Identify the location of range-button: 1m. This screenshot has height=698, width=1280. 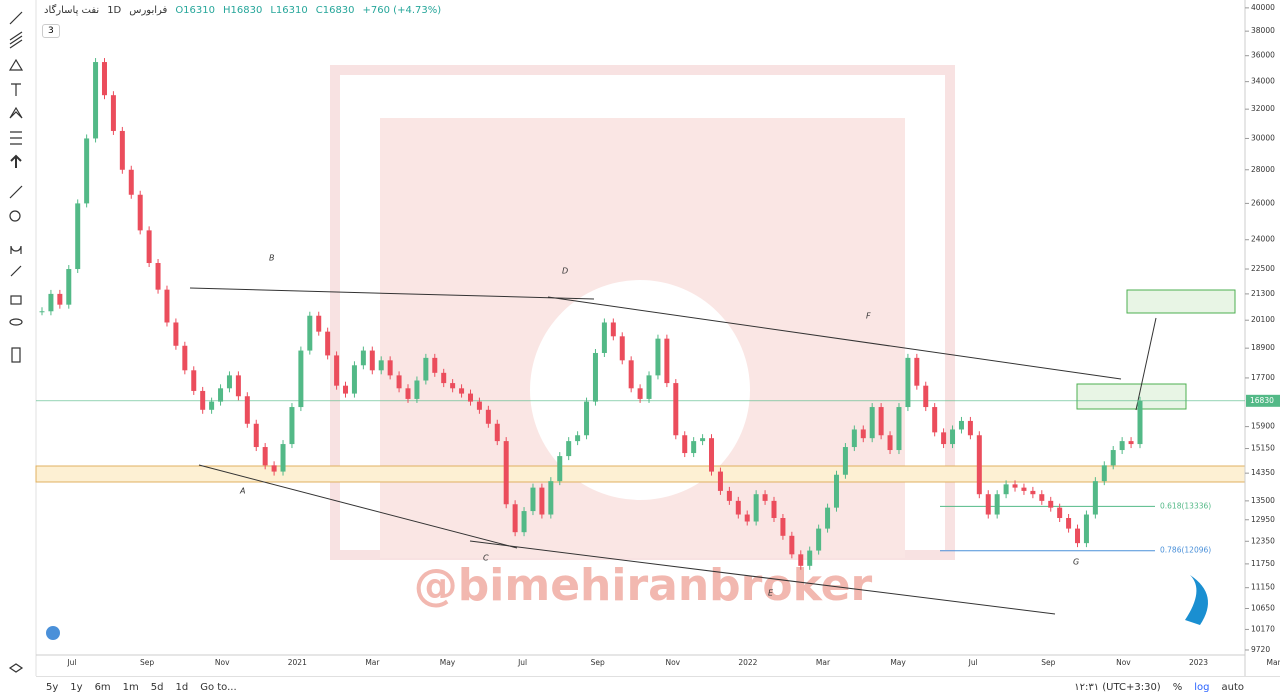
(130, 687).